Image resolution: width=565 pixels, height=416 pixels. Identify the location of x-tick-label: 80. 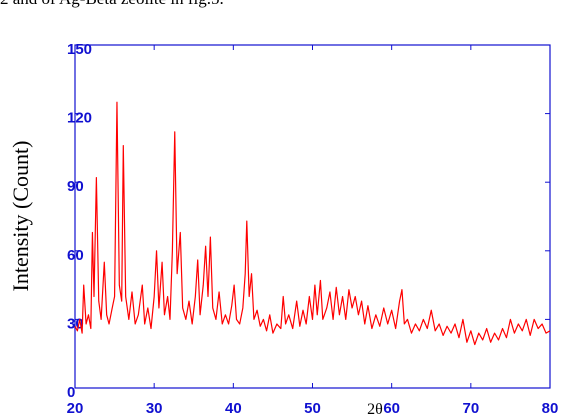
(550, 408).